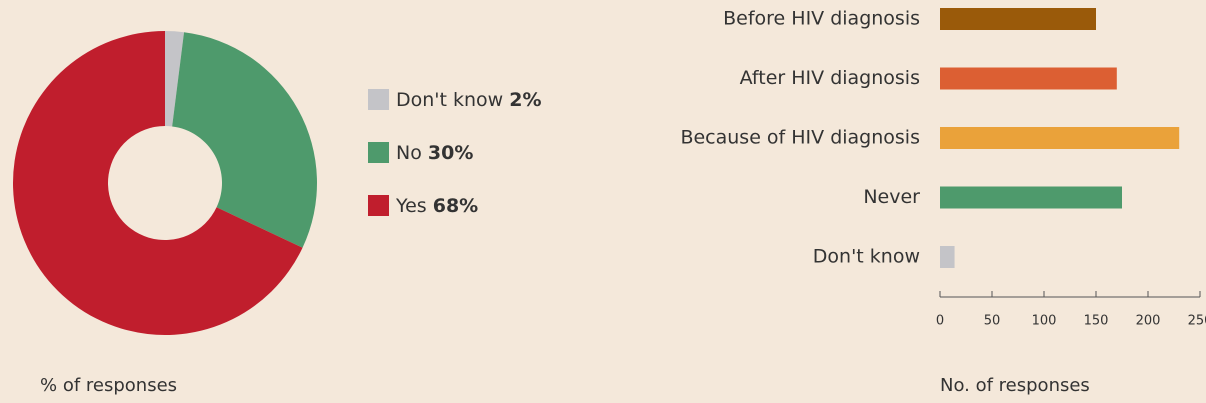  I want to click on y-tick-label: Before HIV diagnosis, so click(821, 19).